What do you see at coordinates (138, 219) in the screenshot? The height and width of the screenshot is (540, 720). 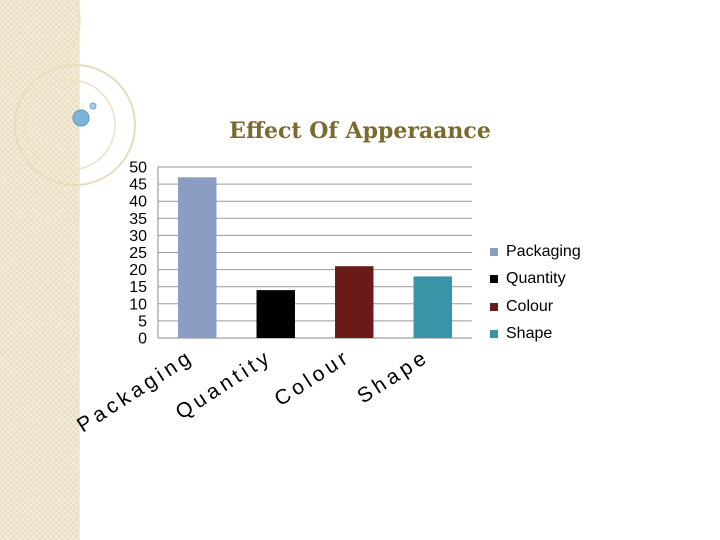 I see `y-tick-label: 35` at bounding box center [138, 219].